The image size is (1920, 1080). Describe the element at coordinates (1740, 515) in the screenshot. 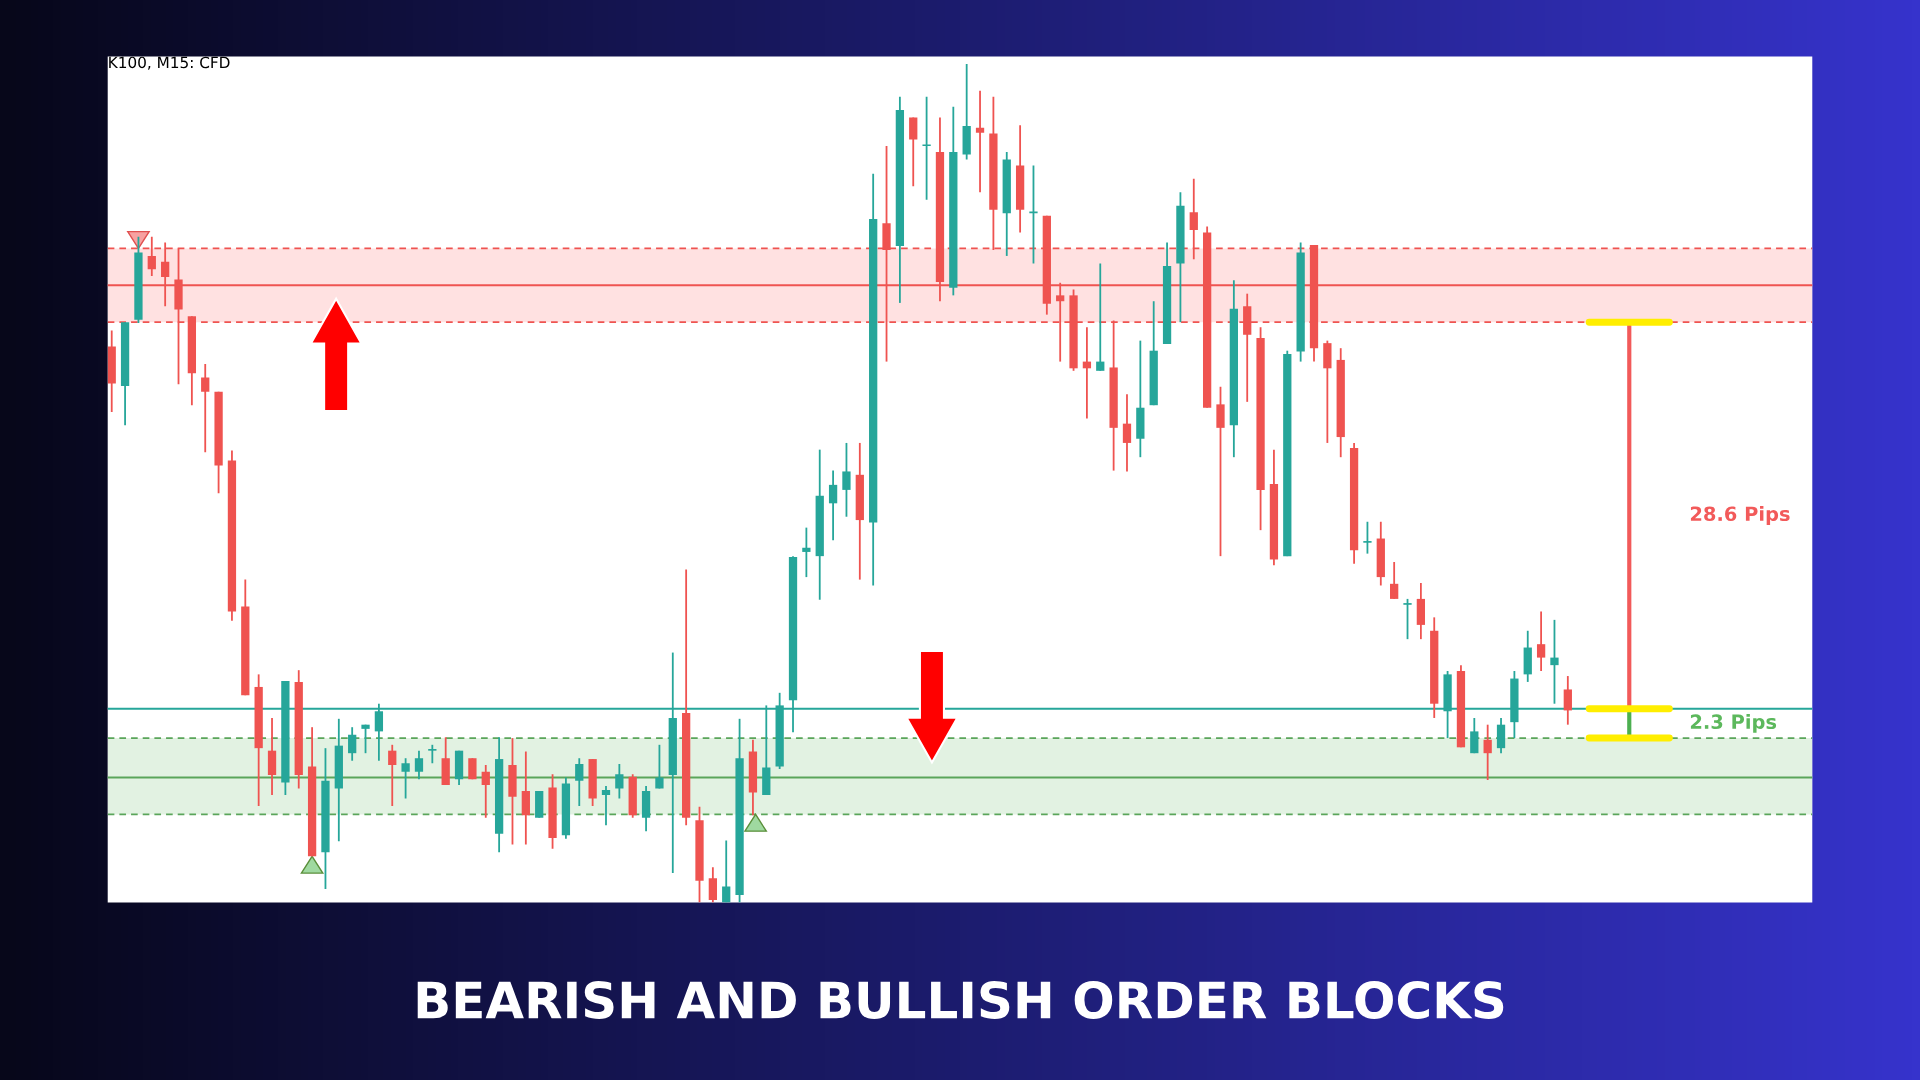

I see `text: 28.6 Pips` at that location.